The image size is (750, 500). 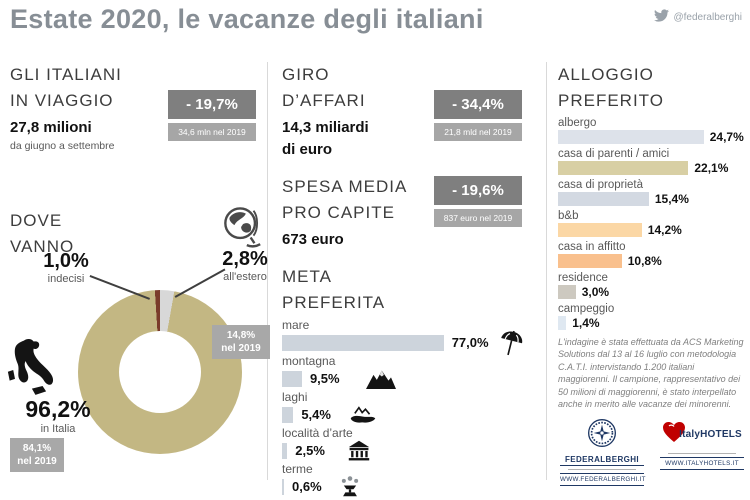 I want to click on travelers-heading: GLI ITALIANI IN VIAGGIO, so click(x=136, y=87).